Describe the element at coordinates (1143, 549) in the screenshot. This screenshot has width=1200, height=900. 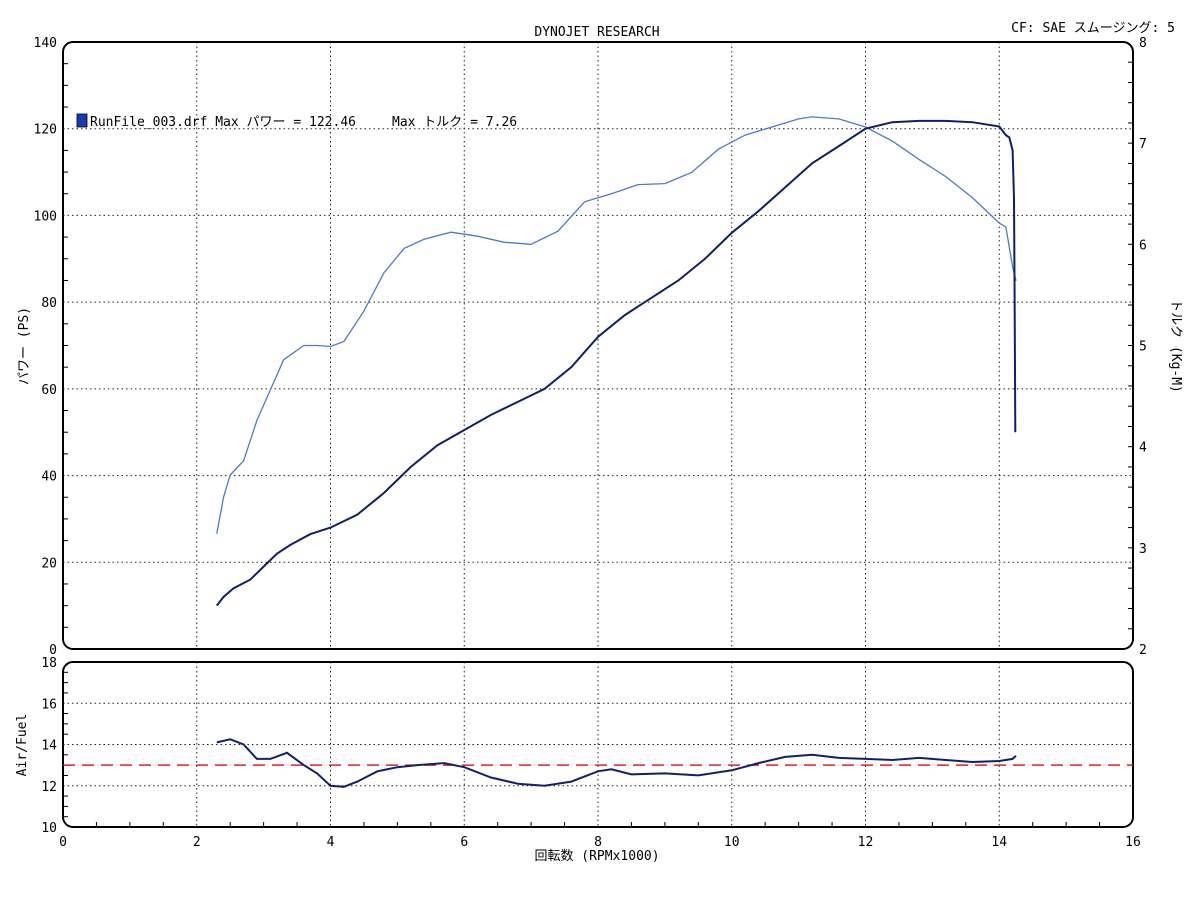
I see `torque-tick-label: 3` at that location.